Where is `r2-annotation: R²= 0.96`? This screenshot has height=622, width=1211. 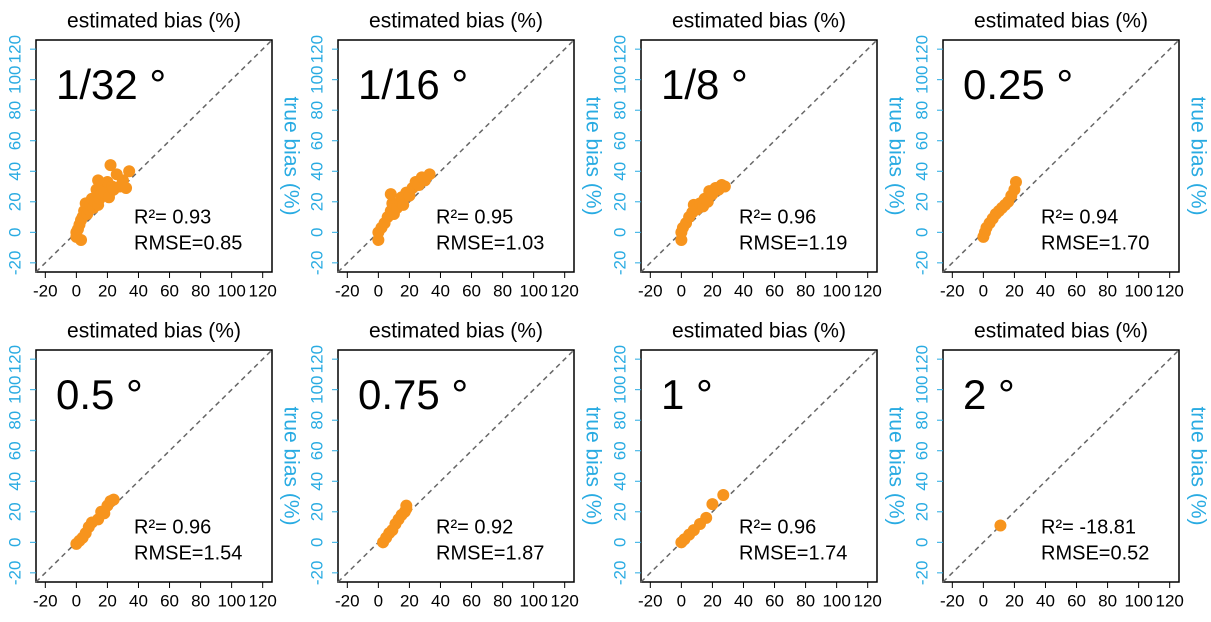 r2-annotation: R²= 0.96 is located at coordinates (777, 527).